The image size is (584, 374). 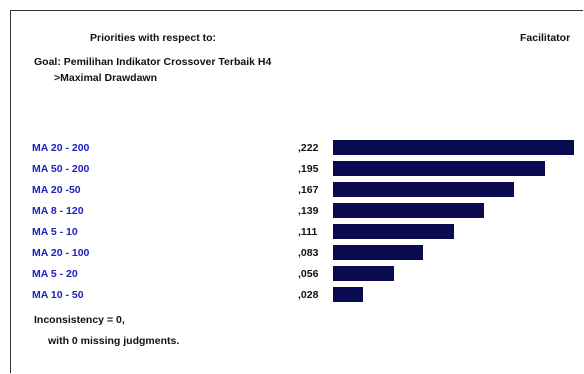 I want to click on category-label: MA 20 - 100, so click(x=61, y=253).